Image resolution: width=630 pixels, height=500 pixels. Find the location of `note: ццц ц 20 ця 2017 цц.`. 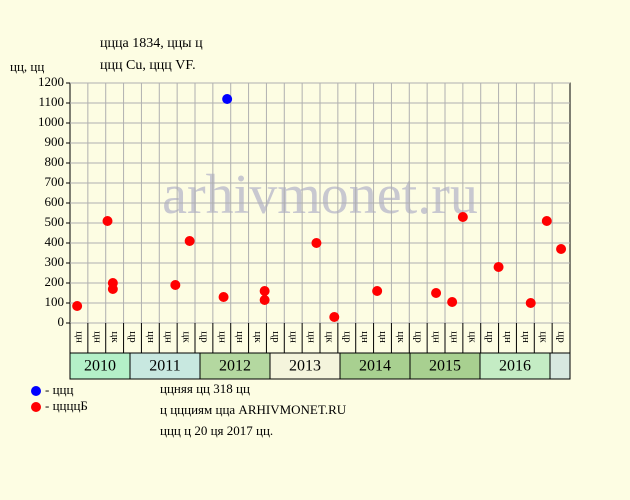

note: ццц ц 20 ця 2017 цц. is located at coordinates (216, 430).